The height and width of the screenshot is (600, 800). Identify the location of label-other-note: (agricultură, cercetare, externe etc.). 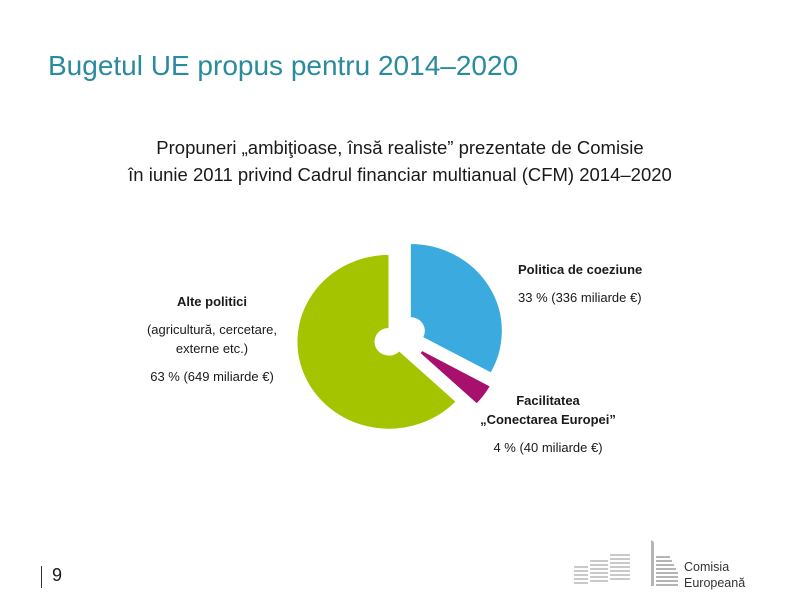
(212, 339).